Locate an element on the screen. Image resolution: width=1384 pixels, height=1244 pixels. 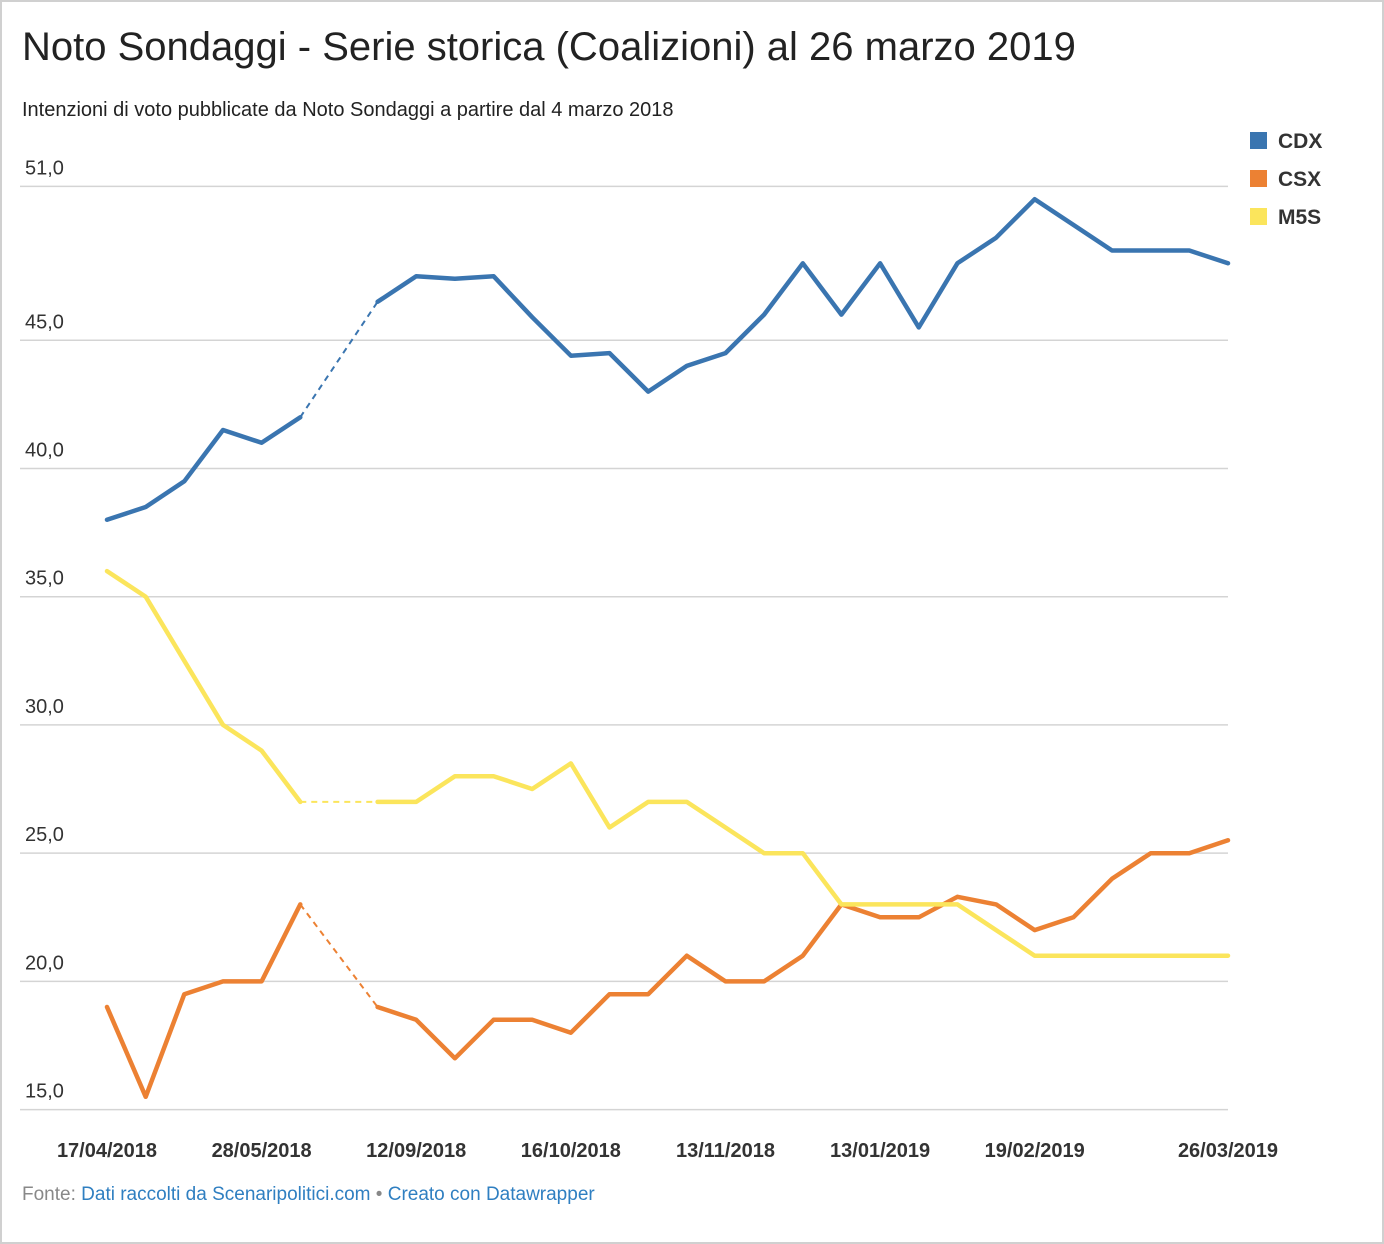
legend-label: M5S is located at coordinates (1299, 217).